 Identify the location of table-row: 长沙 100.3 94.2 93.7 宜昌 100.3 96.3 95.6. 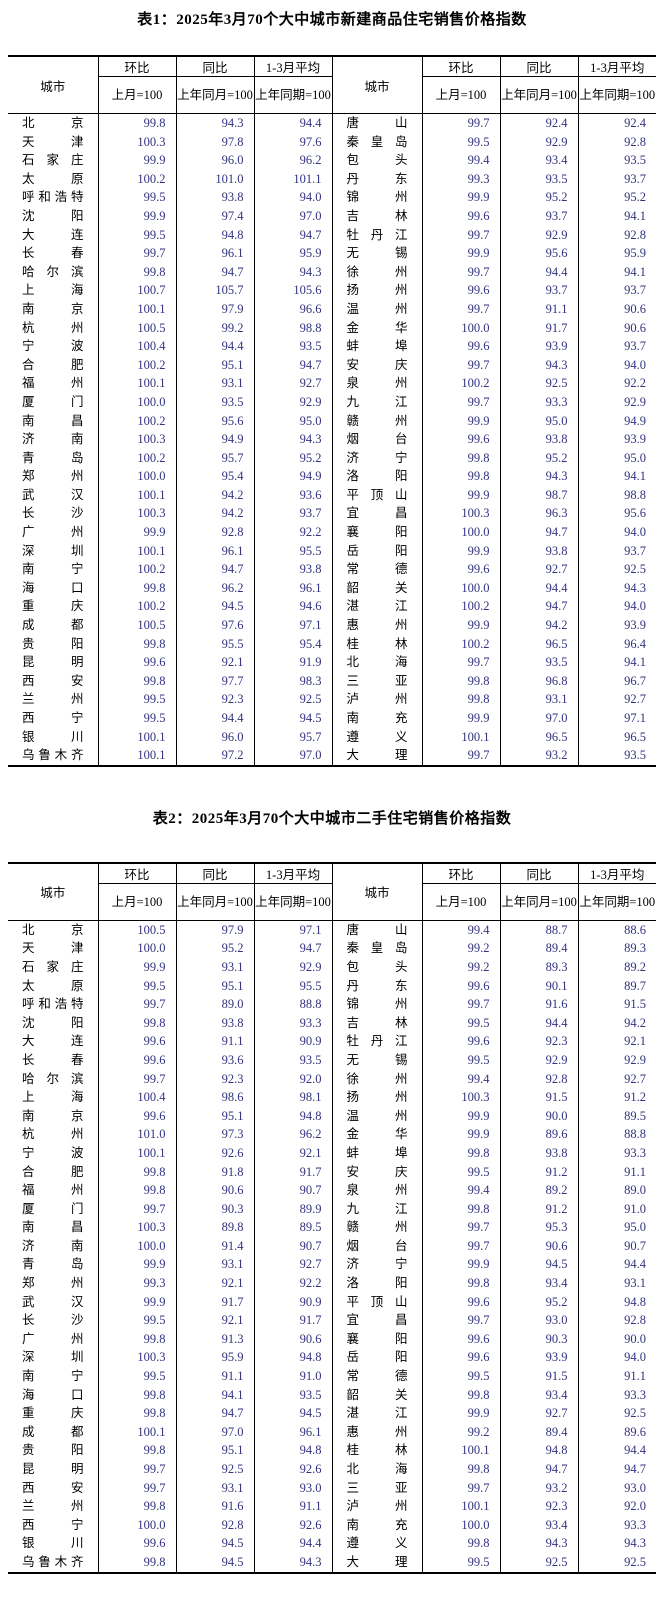
(332, 514).